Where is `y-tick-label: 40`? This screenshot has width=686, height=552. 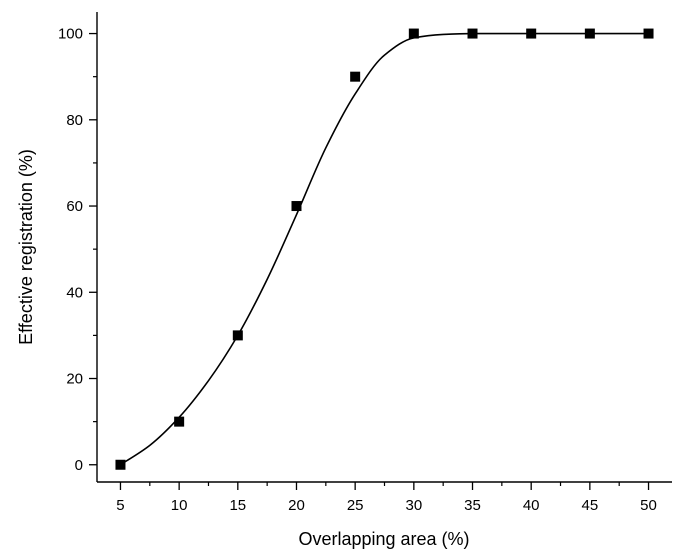 y-tick-label: 40 is located at coordinates (74, 292).